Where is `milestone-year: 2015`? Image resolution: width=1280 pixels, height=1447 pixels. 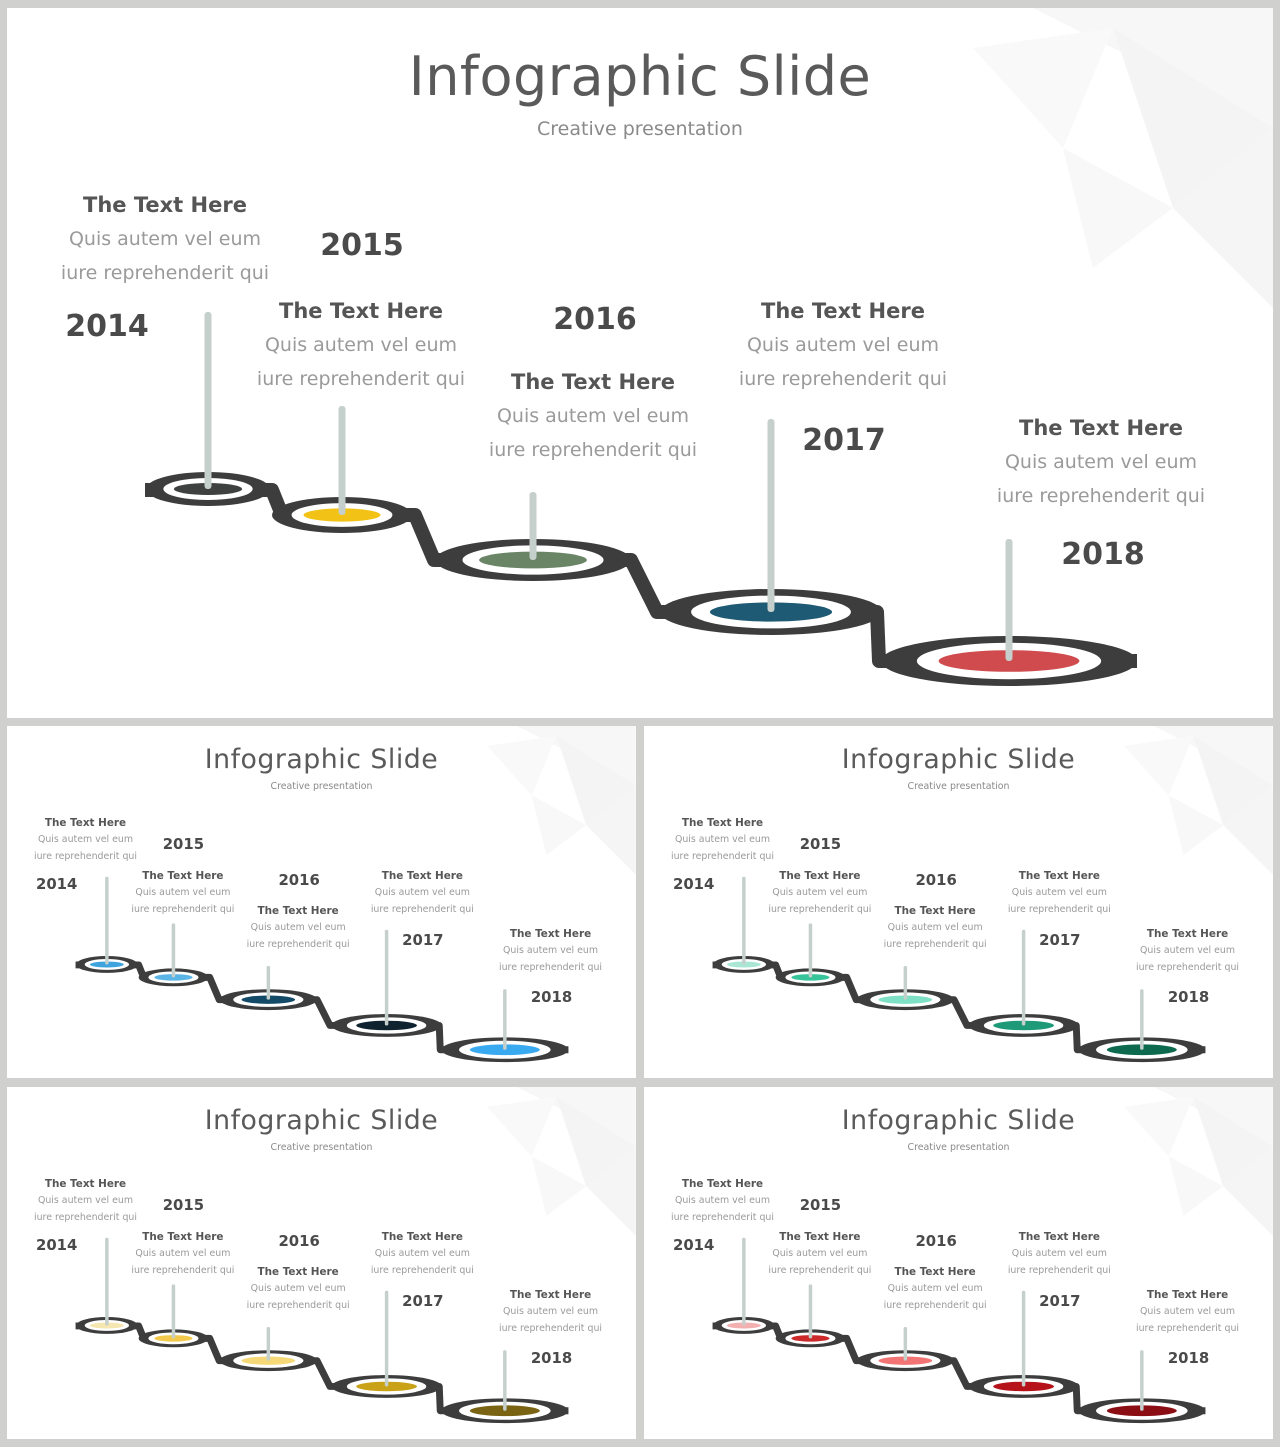
milestone-year: 2015 is located at coordinates (820, 1204).